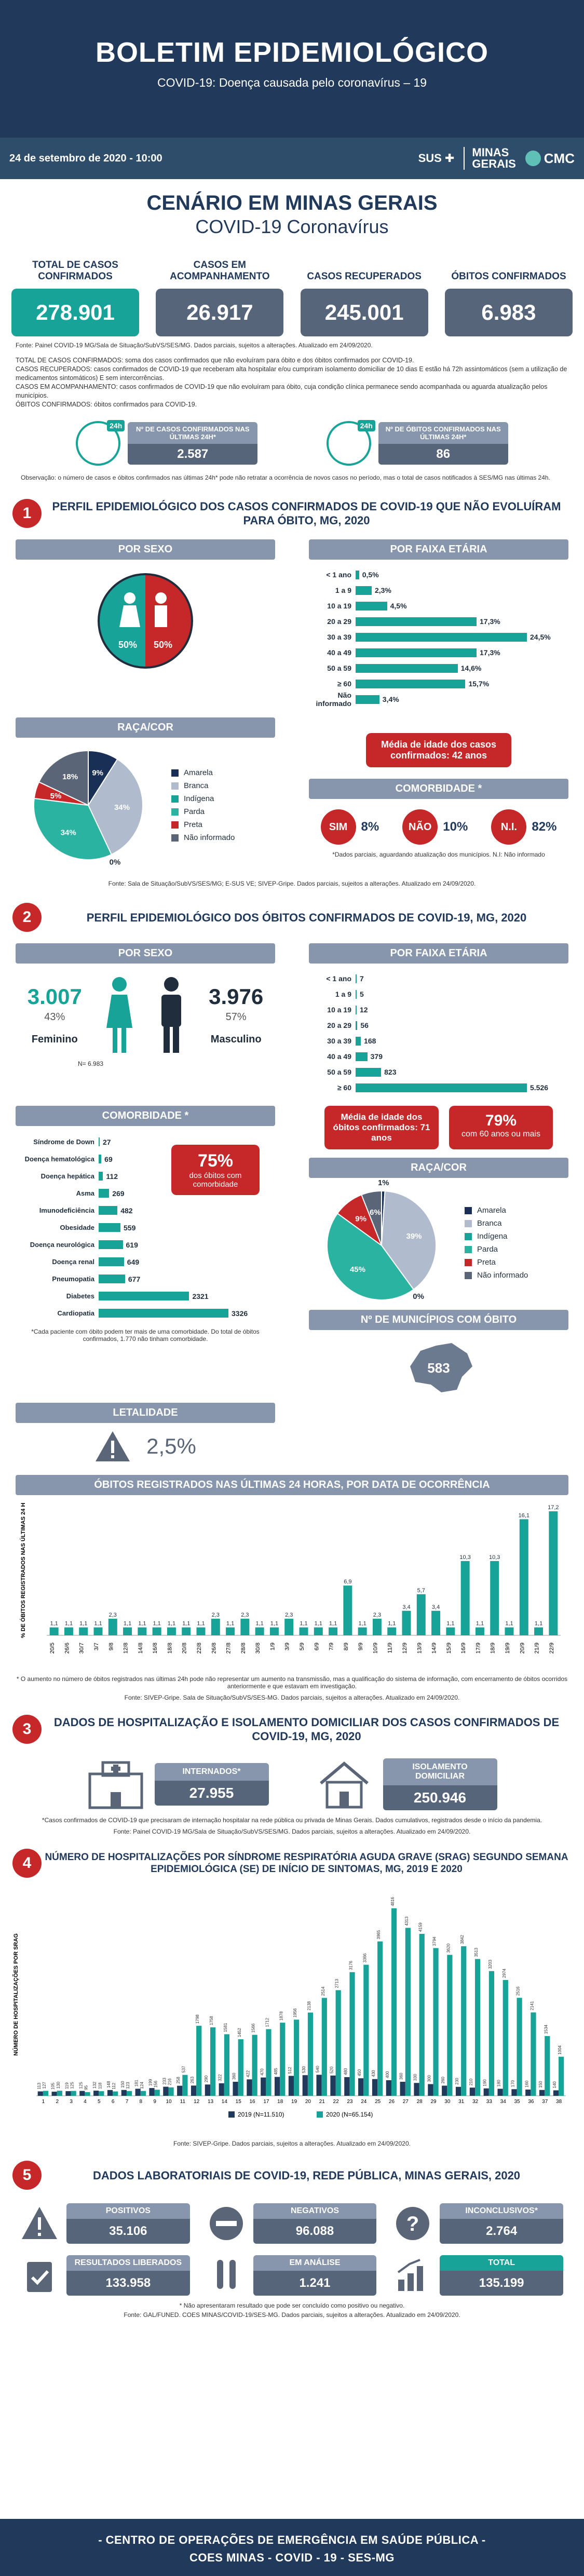  What do you see at coordinates (252, 2102) in the screenshot?
I see `x-tick-label: 16` at bounding box center [252, 2102].